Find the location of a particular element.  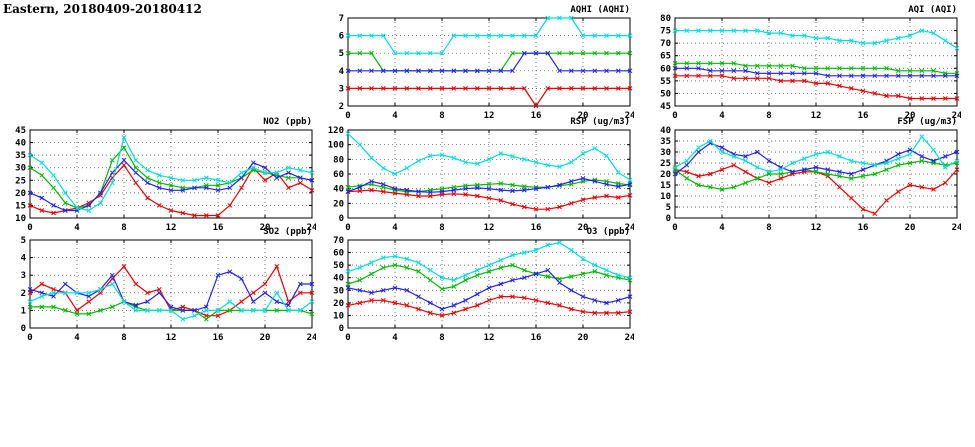

fsp-ytick-label: 15 is located at coordinates (665, 186).